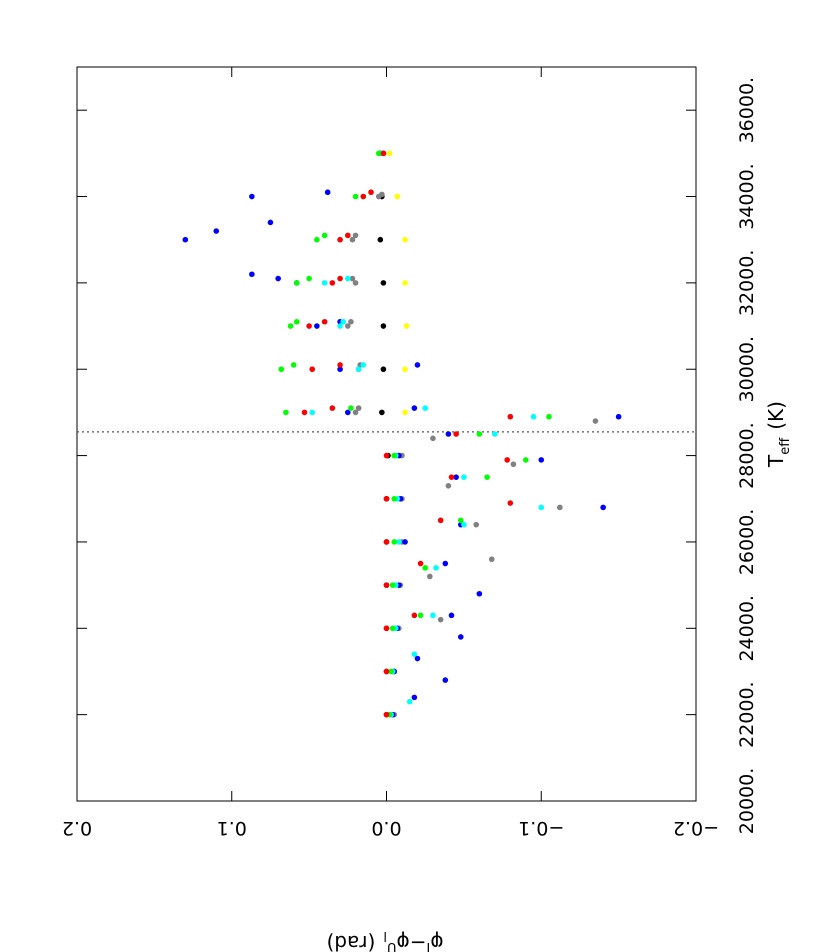 This screenshot has height=952, width=830. I want to click on y-tick-label: 0.0, so click(386, 828).